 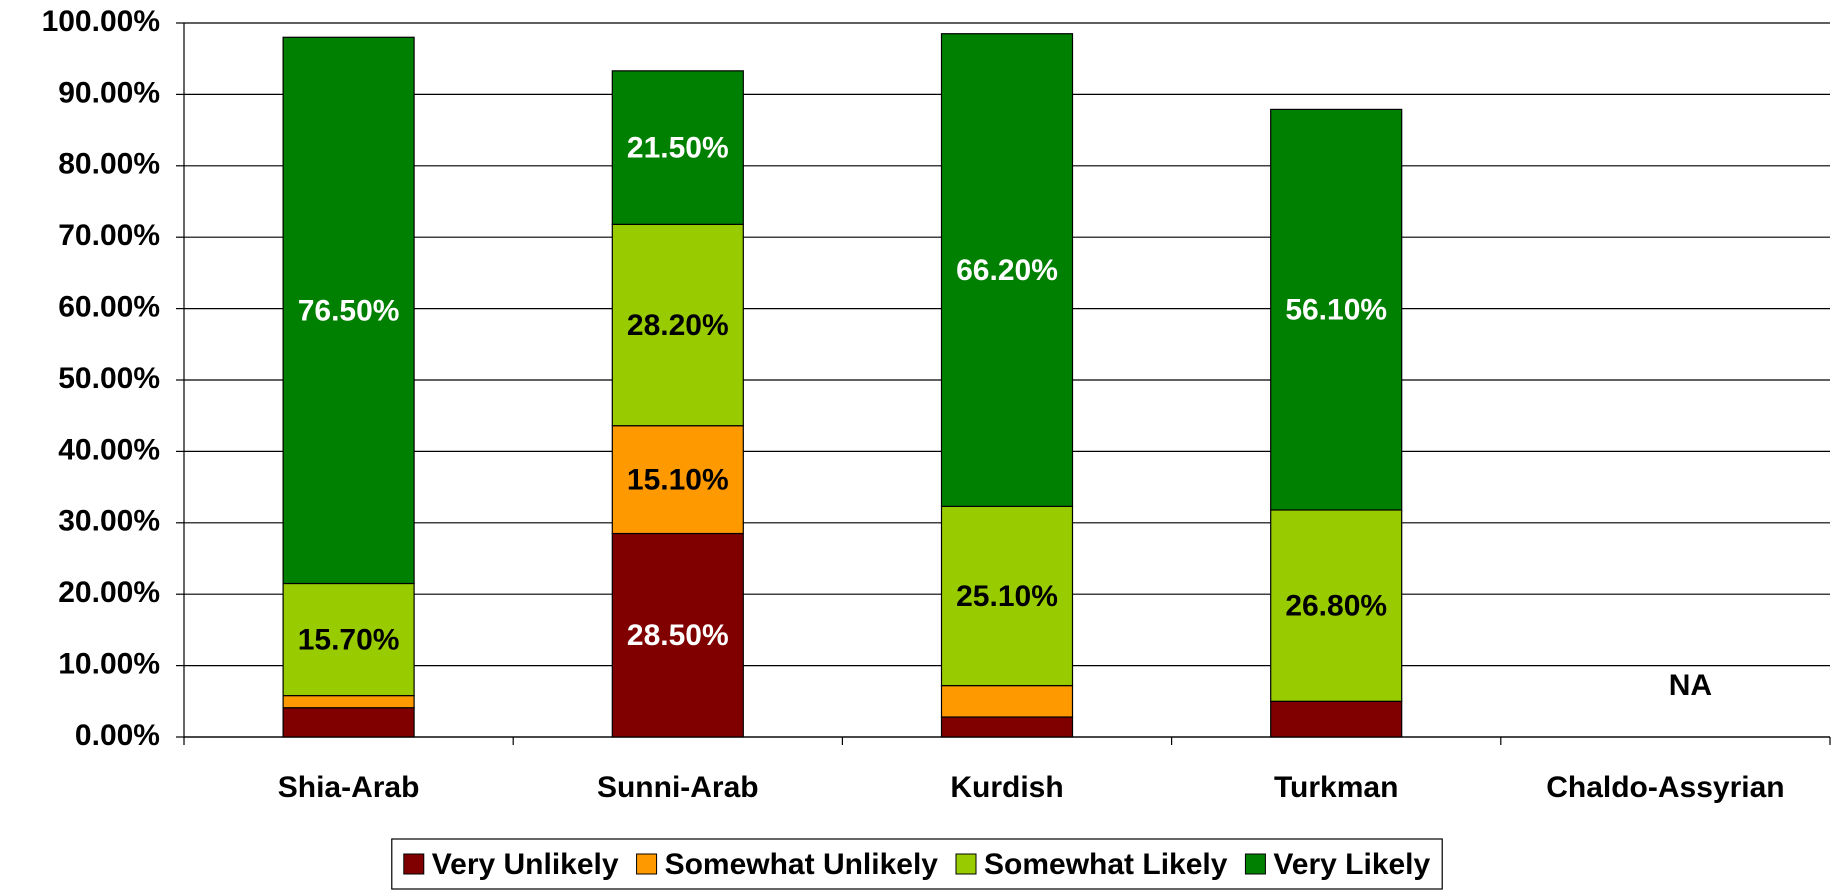 What do you see at coordinates (109, 521) in the screenshot?
I see `y-tick-label: 30.00%` at bounding box center [109, 521].